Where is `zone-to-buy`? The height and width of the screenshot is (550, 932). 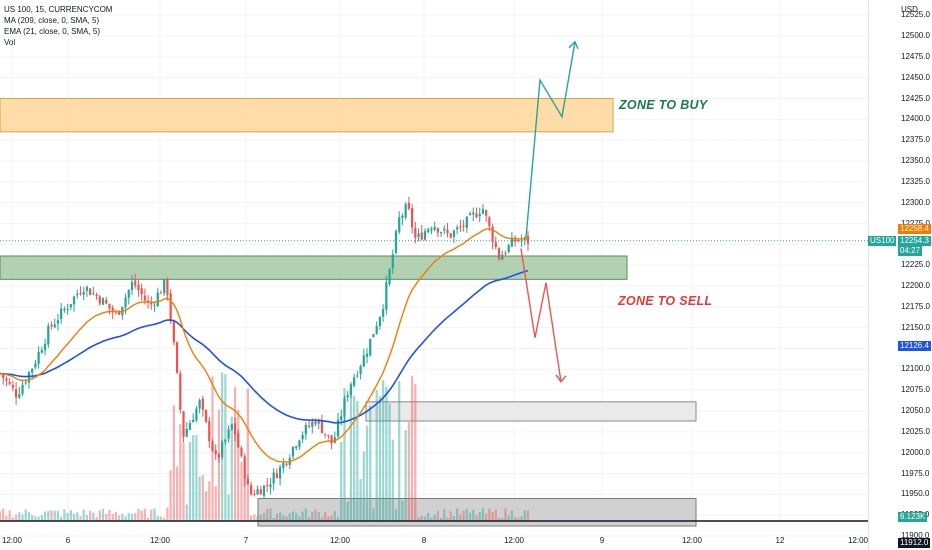
zone-to-buy is located at coordinates (307, 115).